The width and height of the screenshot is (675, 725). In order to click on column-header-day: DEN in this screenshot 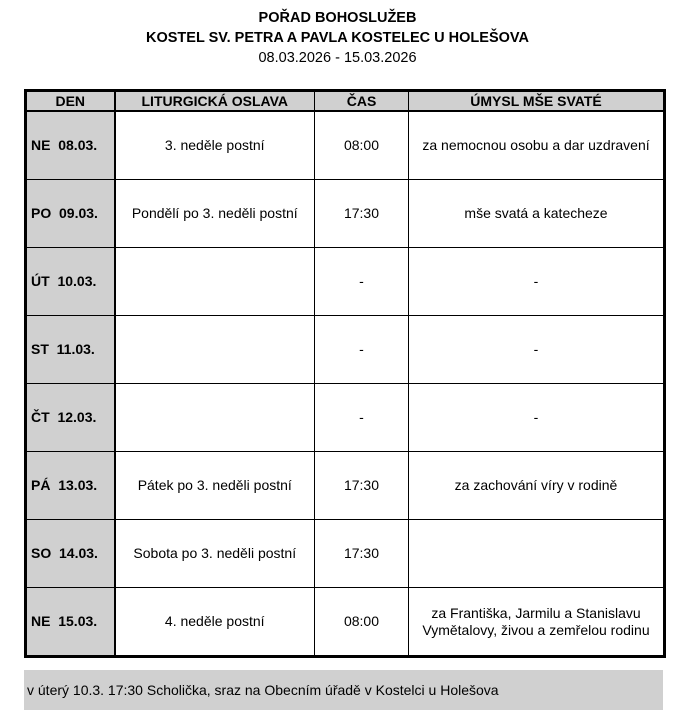, I will do `click(70, 101)`.